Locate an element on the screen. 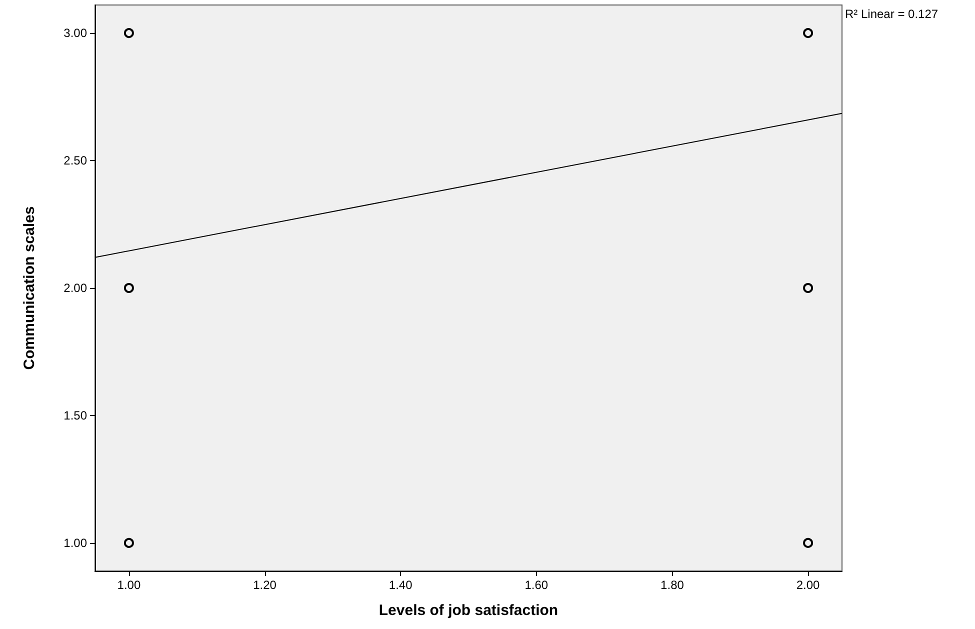 This screenshot has width=975, height=629. y-tick-label: 2.00 is located at coordinates (76, 288).